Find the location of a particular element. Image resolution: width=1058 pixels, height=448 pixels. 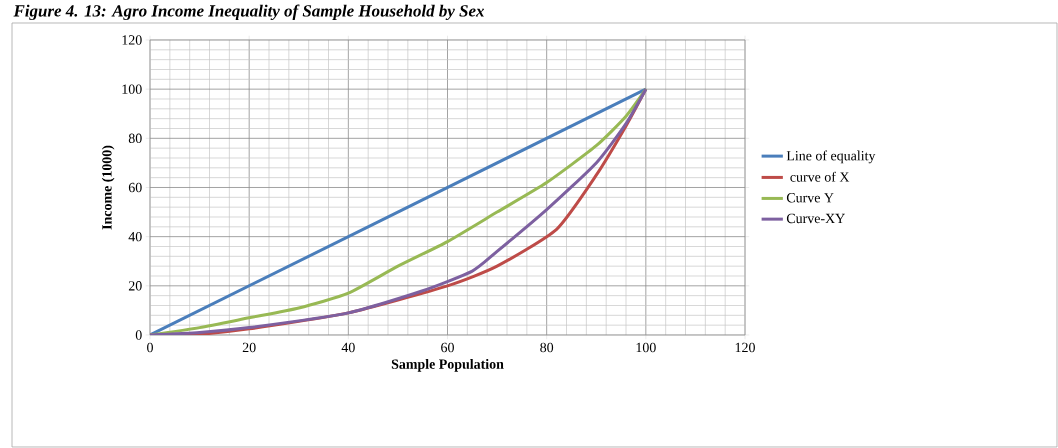

legend-label: curve of X is located at coordinates (820, 176).